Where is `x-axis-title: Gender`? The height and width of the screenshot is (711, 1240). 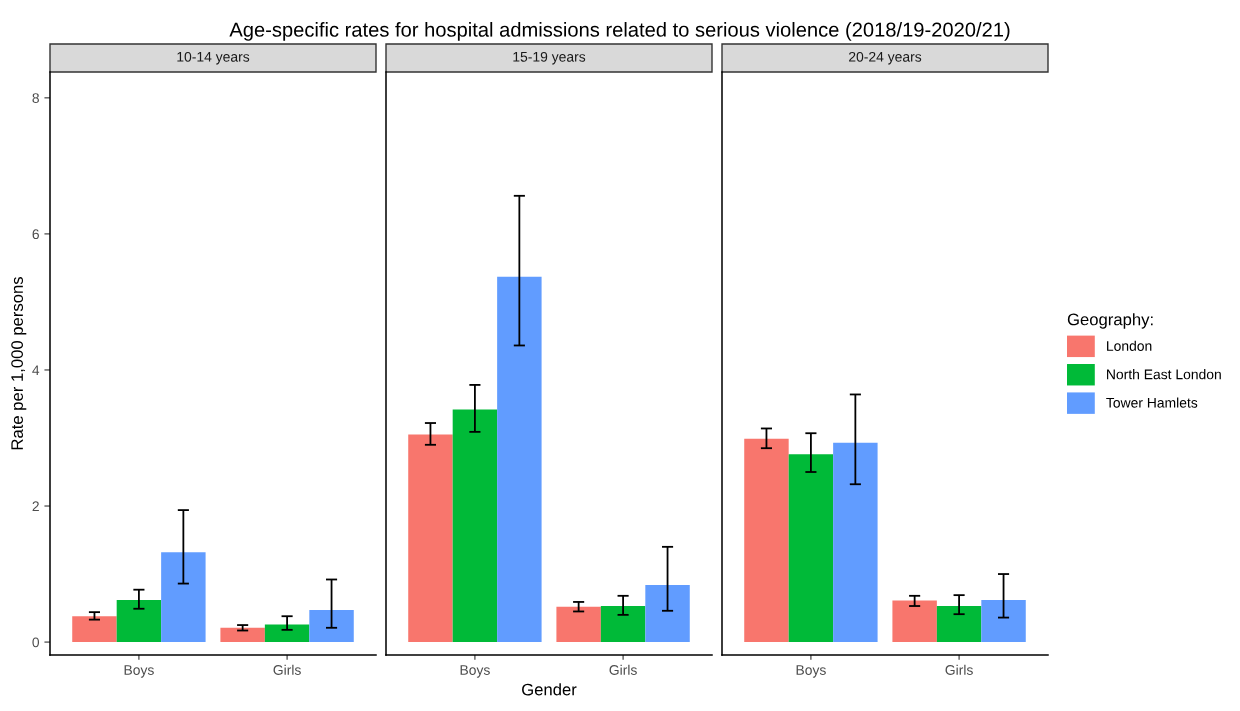
x-axis-title: Gender is located at coordinates (549, 689).